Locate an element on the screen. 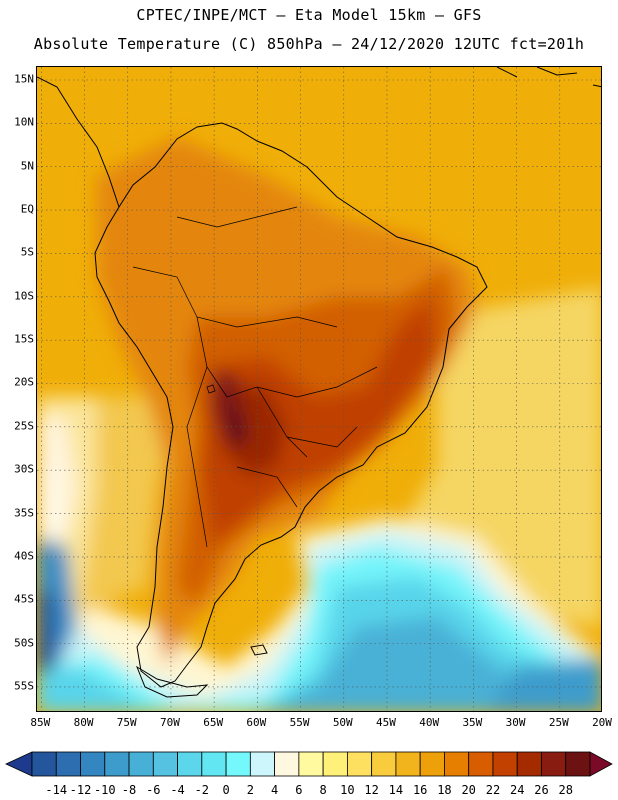 The height and width of the screenshot is (800, 618). latitude-tick-label: 15N is located at coordinates (24, 79).